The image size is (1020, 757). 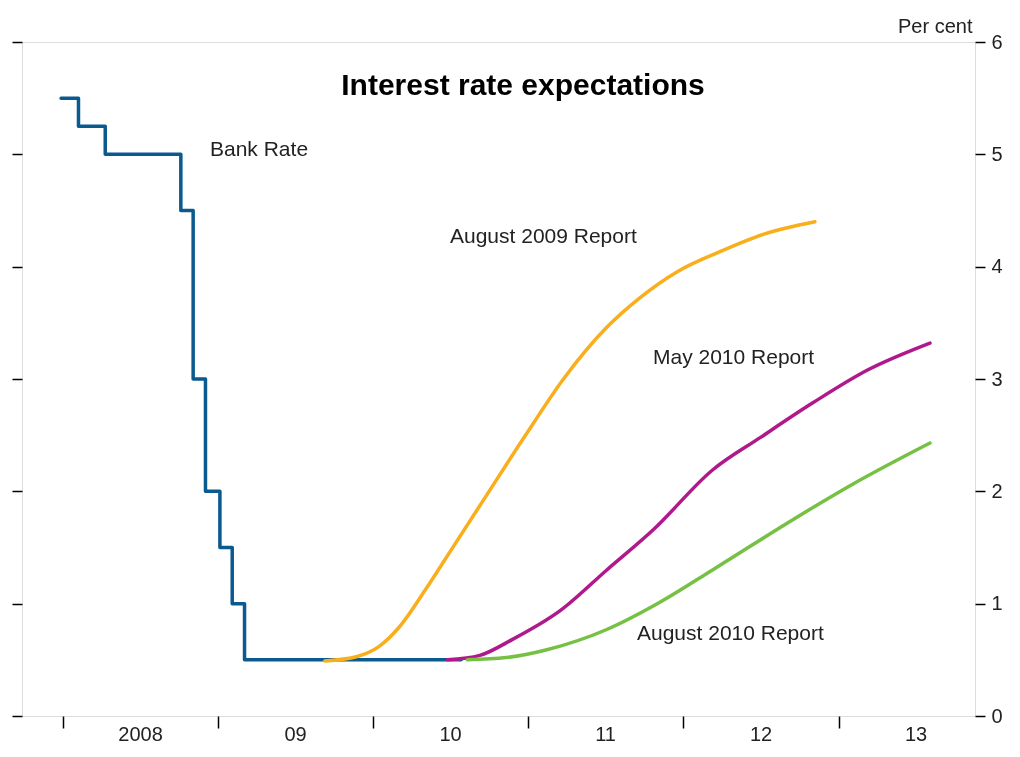 What do you see at coordinates (734, 356) in the screenshot?
I see `series-label: May 2010 Report` at bounding box center [734, 356].